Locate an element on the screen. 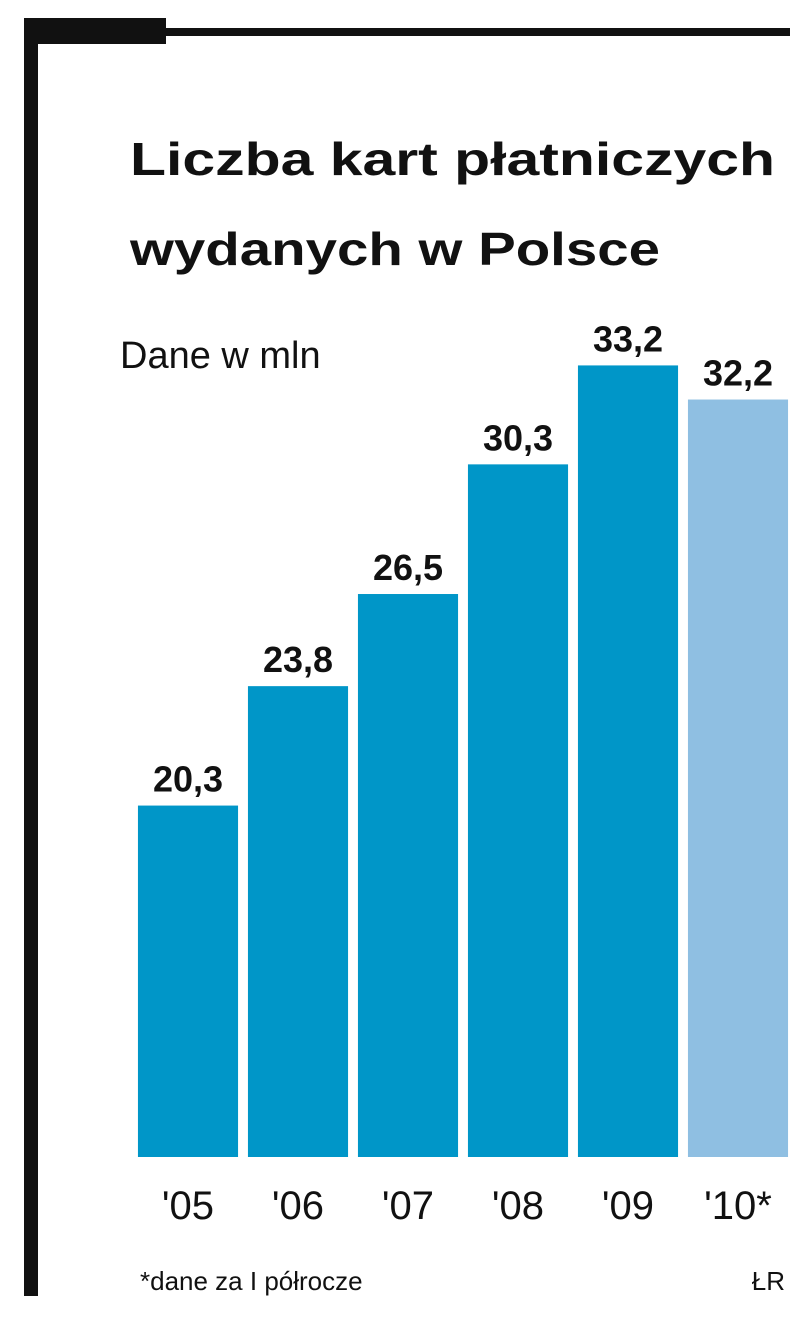 Image resolution: width=805 pixels, height=1327 pixels. x-tick-label: '07 is located at coordinates (408, 1206).